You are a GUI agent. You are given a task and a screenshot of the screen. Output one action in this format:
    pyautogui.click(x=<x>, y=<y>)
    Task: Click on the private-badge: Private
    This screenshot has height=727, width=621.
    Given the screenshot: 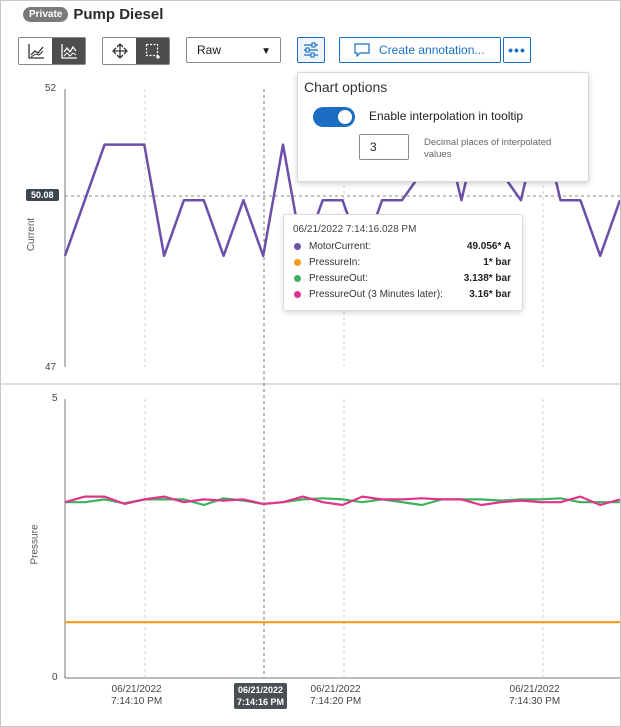 What is the action you would take?
    pyautogui.click(x=46, y=14)
    